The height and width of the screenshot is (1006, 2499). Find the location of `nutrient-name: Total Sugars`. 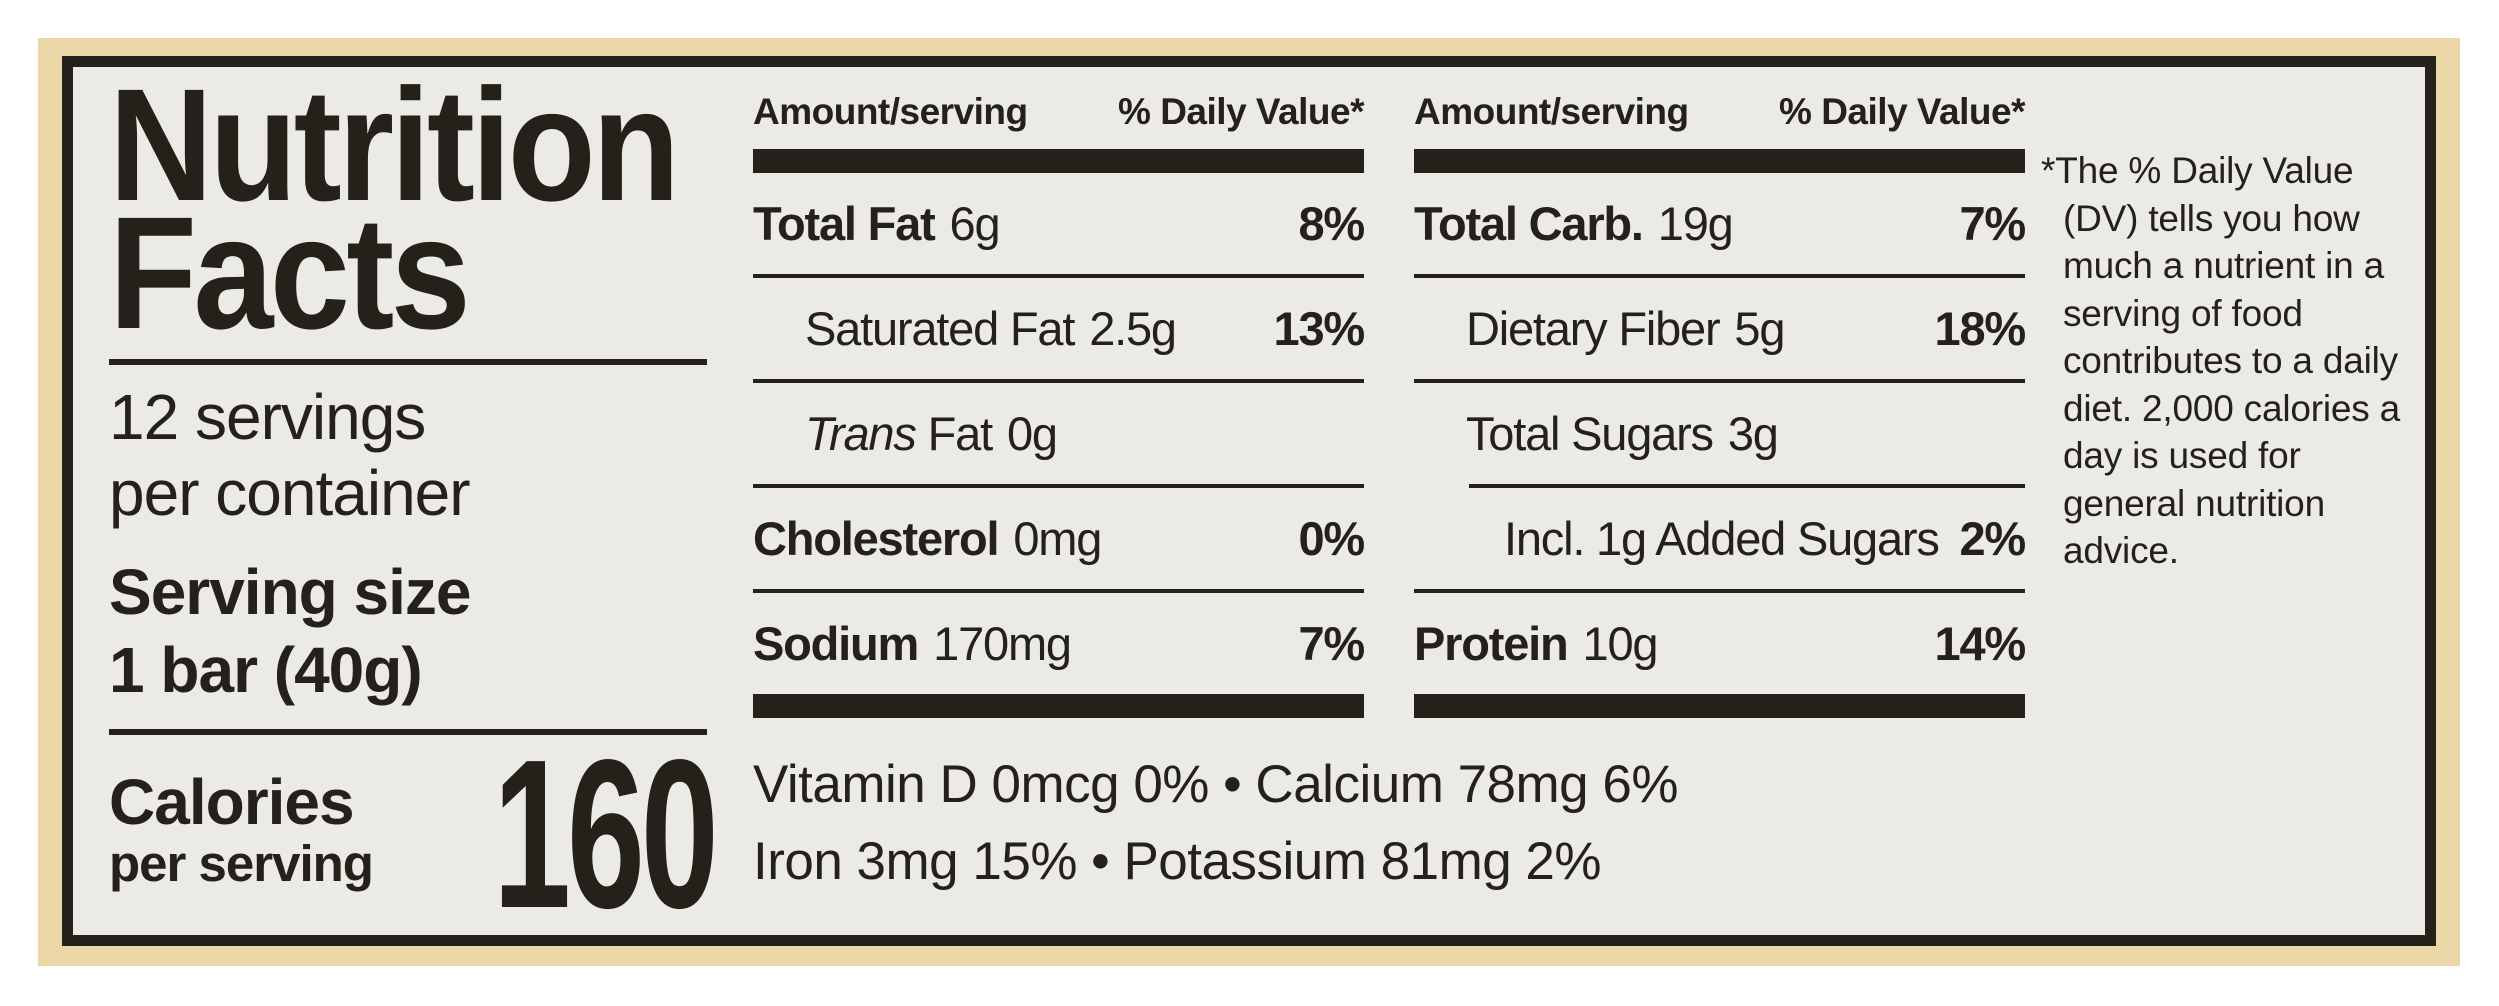

nutrient-name: Total Sugars is located at coordinates (1590, 433).